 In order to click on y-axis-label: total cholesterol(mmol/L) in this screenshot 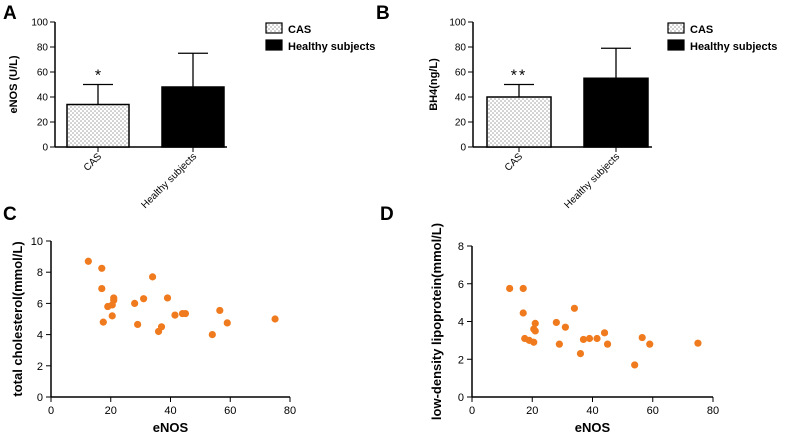, I will do `click(17, 318)`.